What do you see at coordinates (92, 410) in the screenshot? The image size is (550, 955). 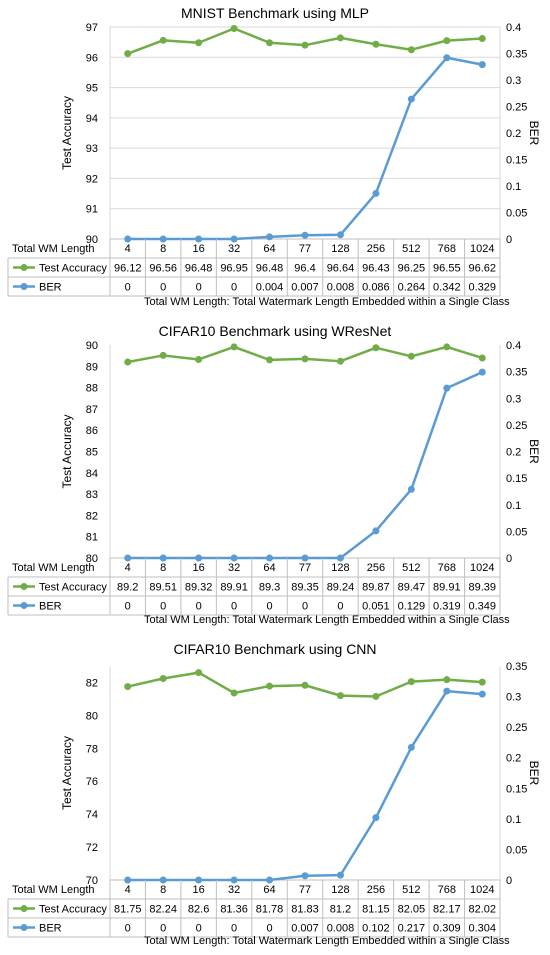 I see `y-tick-label: 87` at bounding box center [92, 410].